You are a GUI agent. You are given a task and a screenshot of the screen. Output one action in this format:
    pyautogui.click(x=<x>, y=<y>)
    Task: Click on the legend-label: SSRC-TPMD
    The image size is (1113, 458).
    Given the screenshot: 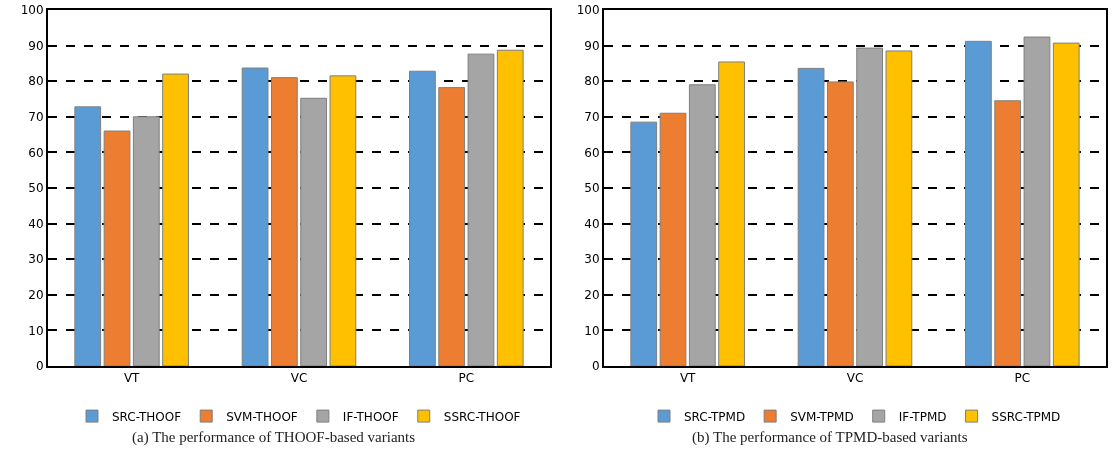 What is the action you would take?
    pyautogui.click(x=1026, y=416)
    